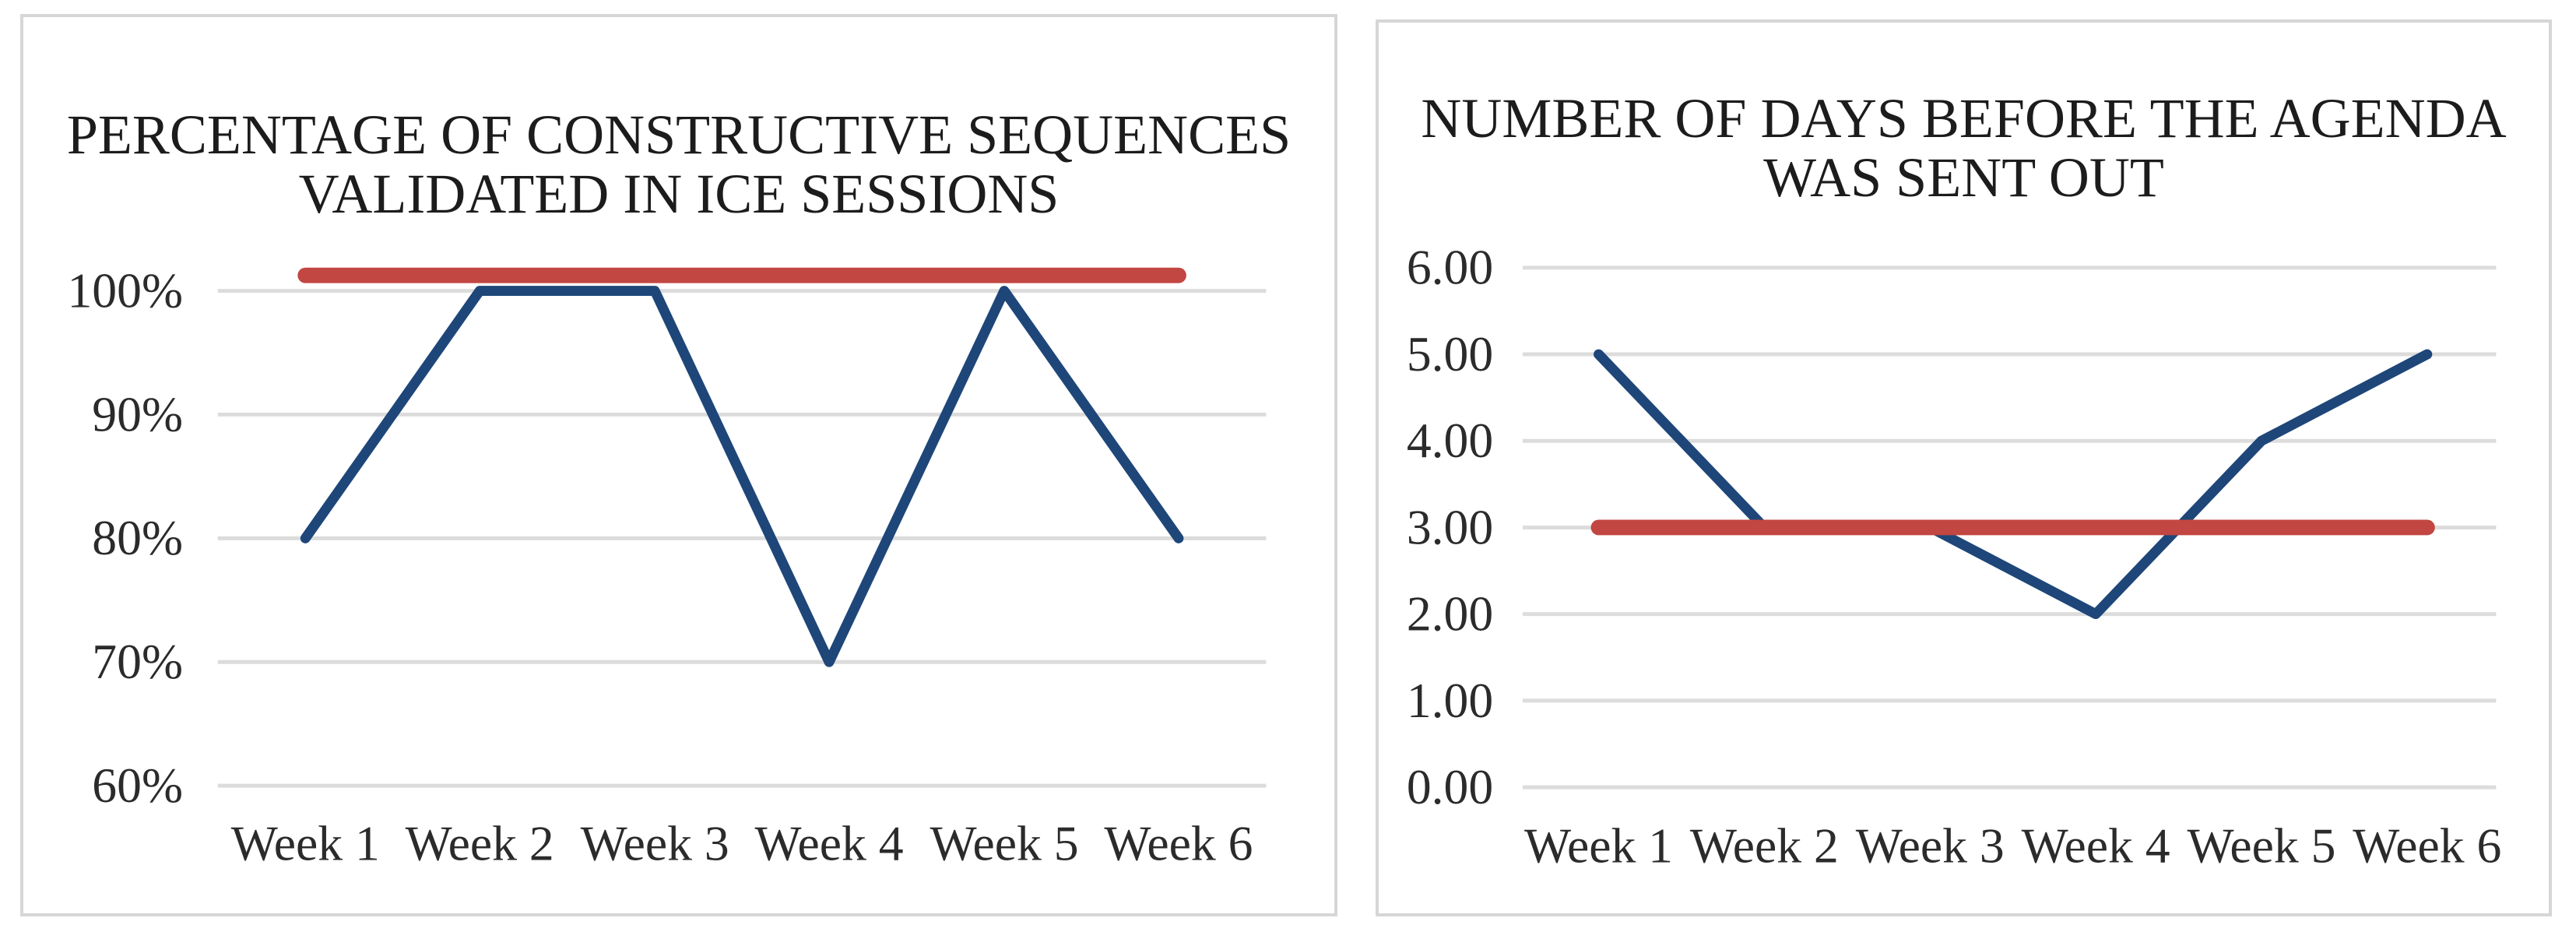 The image size is (2576, 939). Describe the element at coordinates (1450, 614) in the screenshot. I see `y-tick-label: 2.00` at that location.